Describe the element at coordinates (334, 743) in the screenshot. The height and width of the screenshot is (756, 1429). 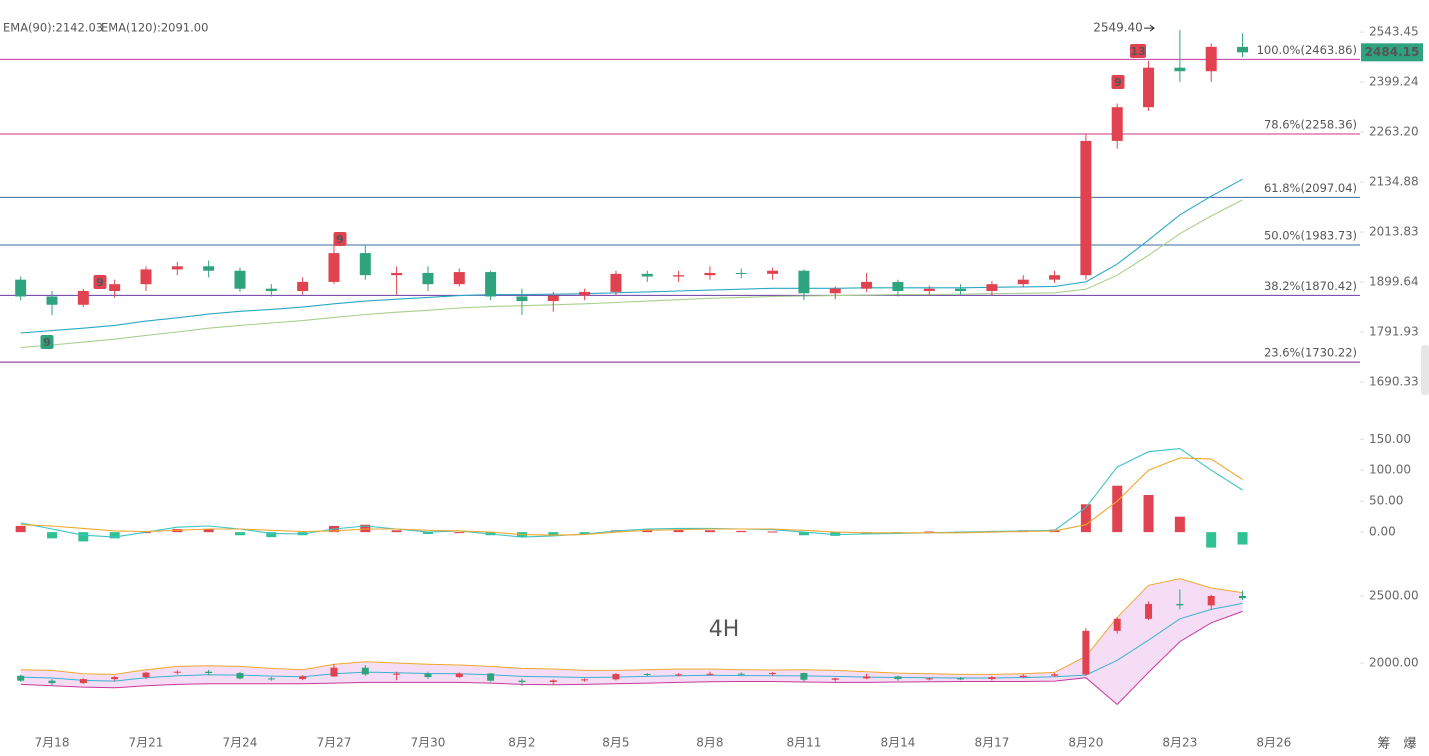
I see `x-tick-label: 7月27` at that location.